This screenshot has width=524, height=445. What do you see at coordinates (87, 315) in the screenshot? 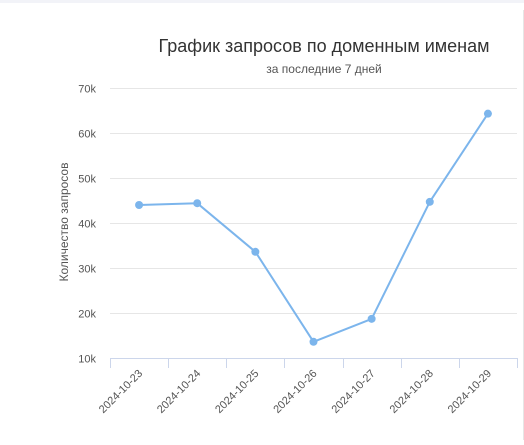
I see `y-tick-label: 20k` at bounding box center [87, 315].